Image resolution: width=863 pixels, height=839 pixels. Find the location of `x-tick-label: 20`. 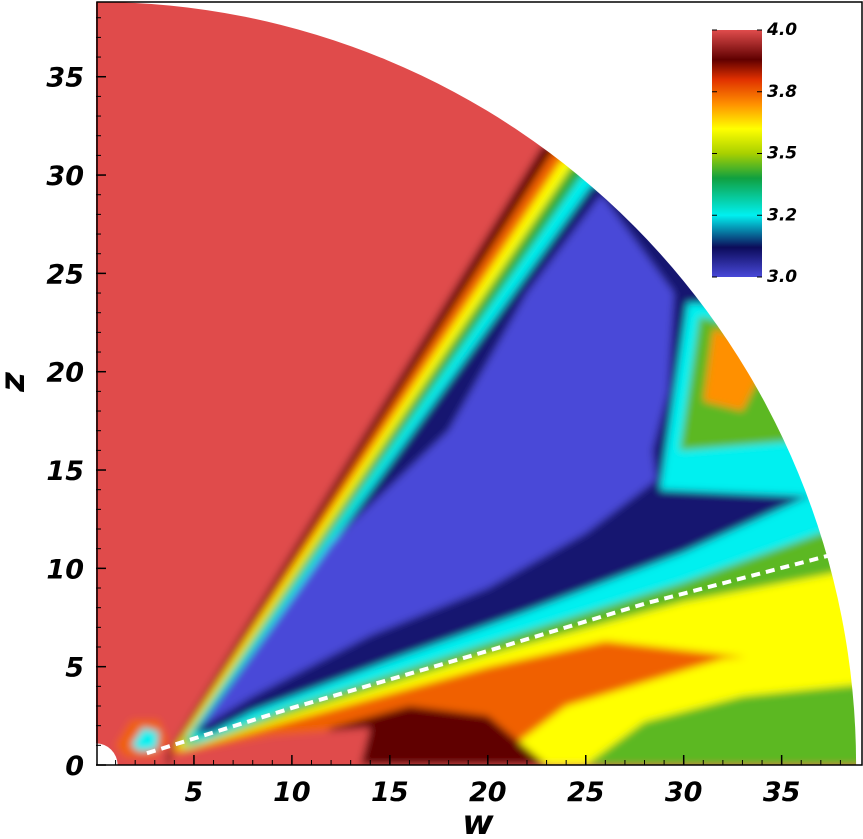

x-tick-label: 20 is located at coordinates (488, 792).